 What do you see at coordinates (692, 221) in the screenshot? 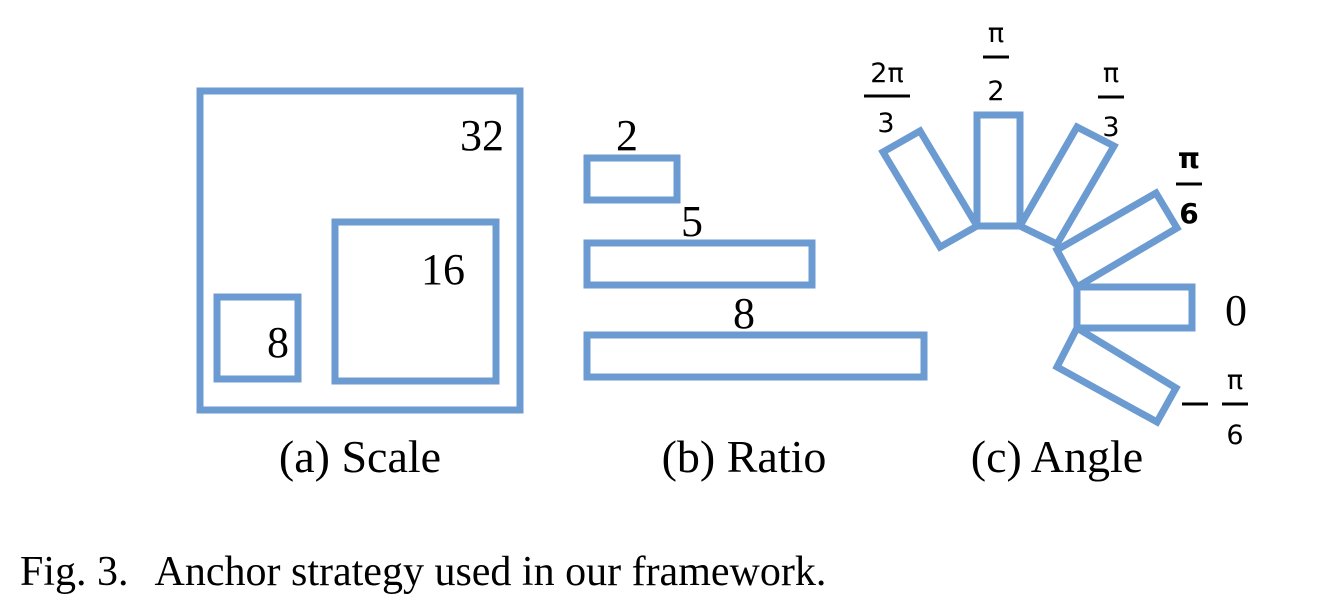
I see `ratio-label-5: 5` at bounding box center [692, 221].